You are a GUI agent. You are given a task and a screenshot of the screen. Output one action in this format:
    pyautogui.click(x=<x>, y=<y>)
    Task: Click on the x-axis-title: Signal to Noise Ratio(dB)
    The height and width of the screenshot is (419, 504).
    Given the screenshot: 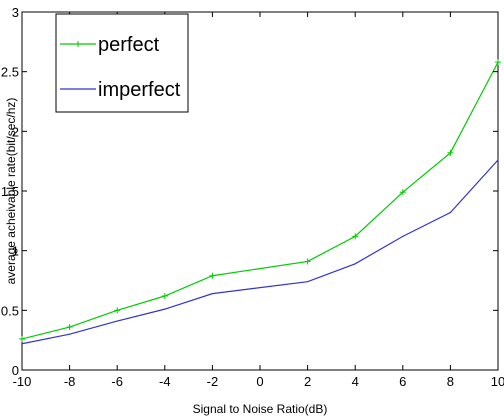 What is the action you would take?
    pyautogui.click(x=260, y=409)
    